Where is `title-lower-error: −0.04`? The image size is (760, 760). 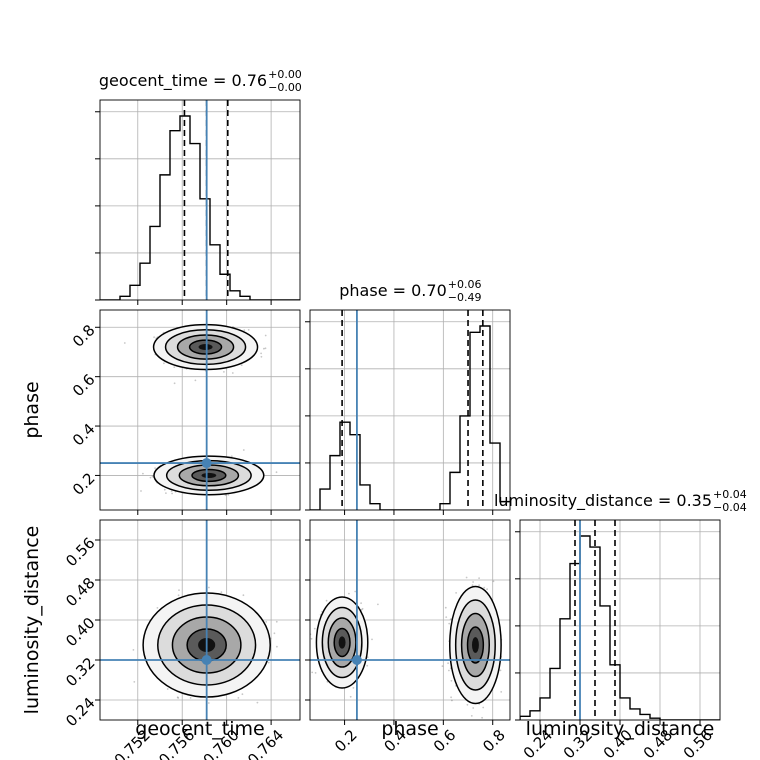 title-lower-error: −0.04 is located at coordinates (730, 507).